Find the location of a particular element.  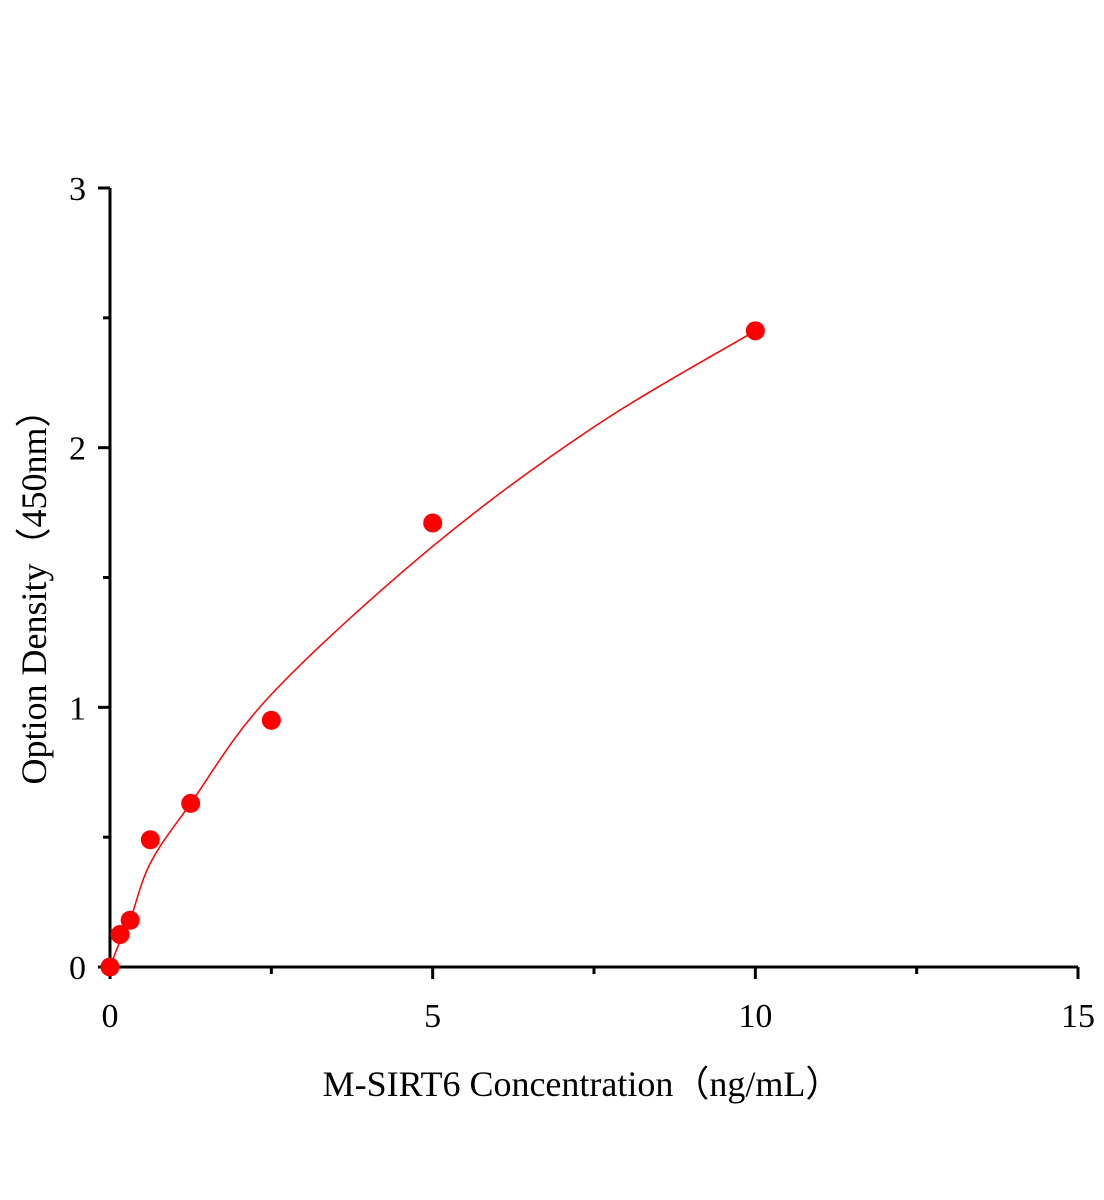

y-tick-label: 1 is located at coordinates (77, 708).